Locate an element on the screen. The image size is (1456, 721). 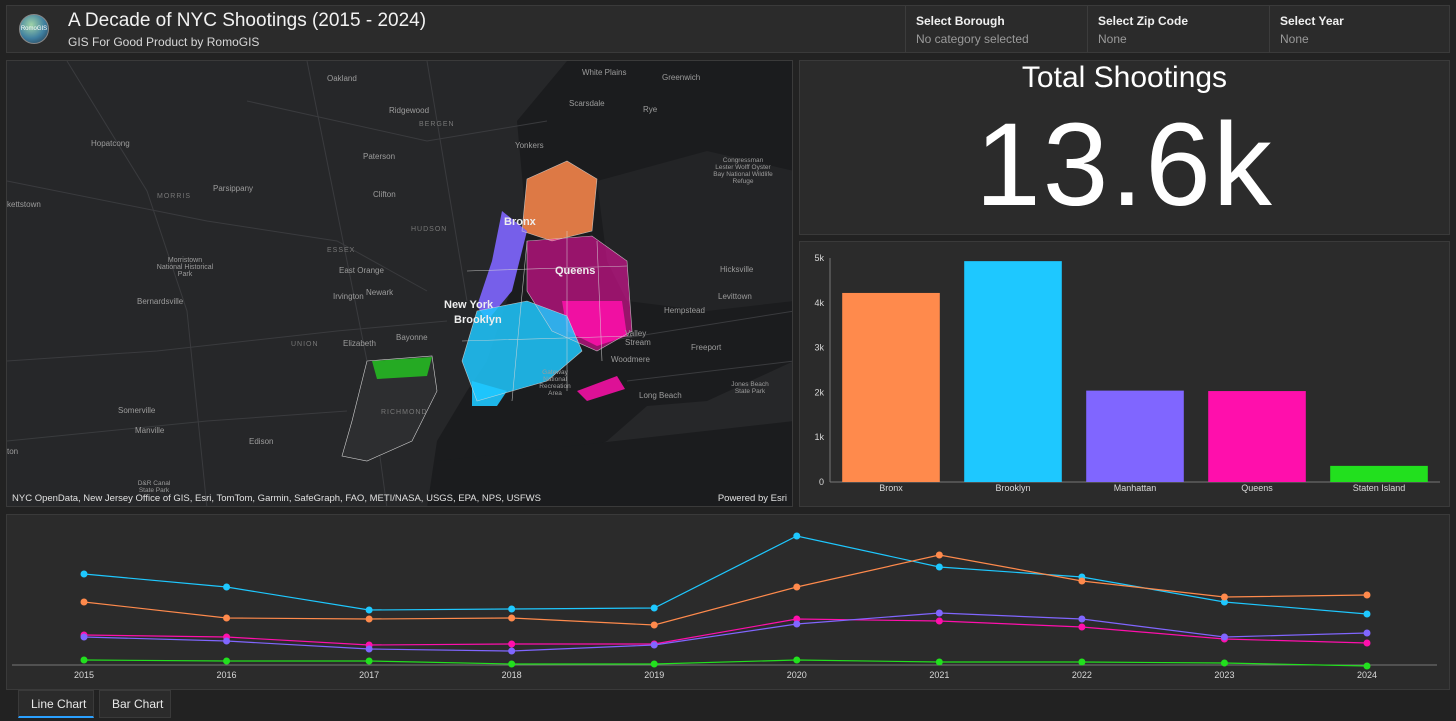
map-label: Queens is located at coordinates (575, 271).